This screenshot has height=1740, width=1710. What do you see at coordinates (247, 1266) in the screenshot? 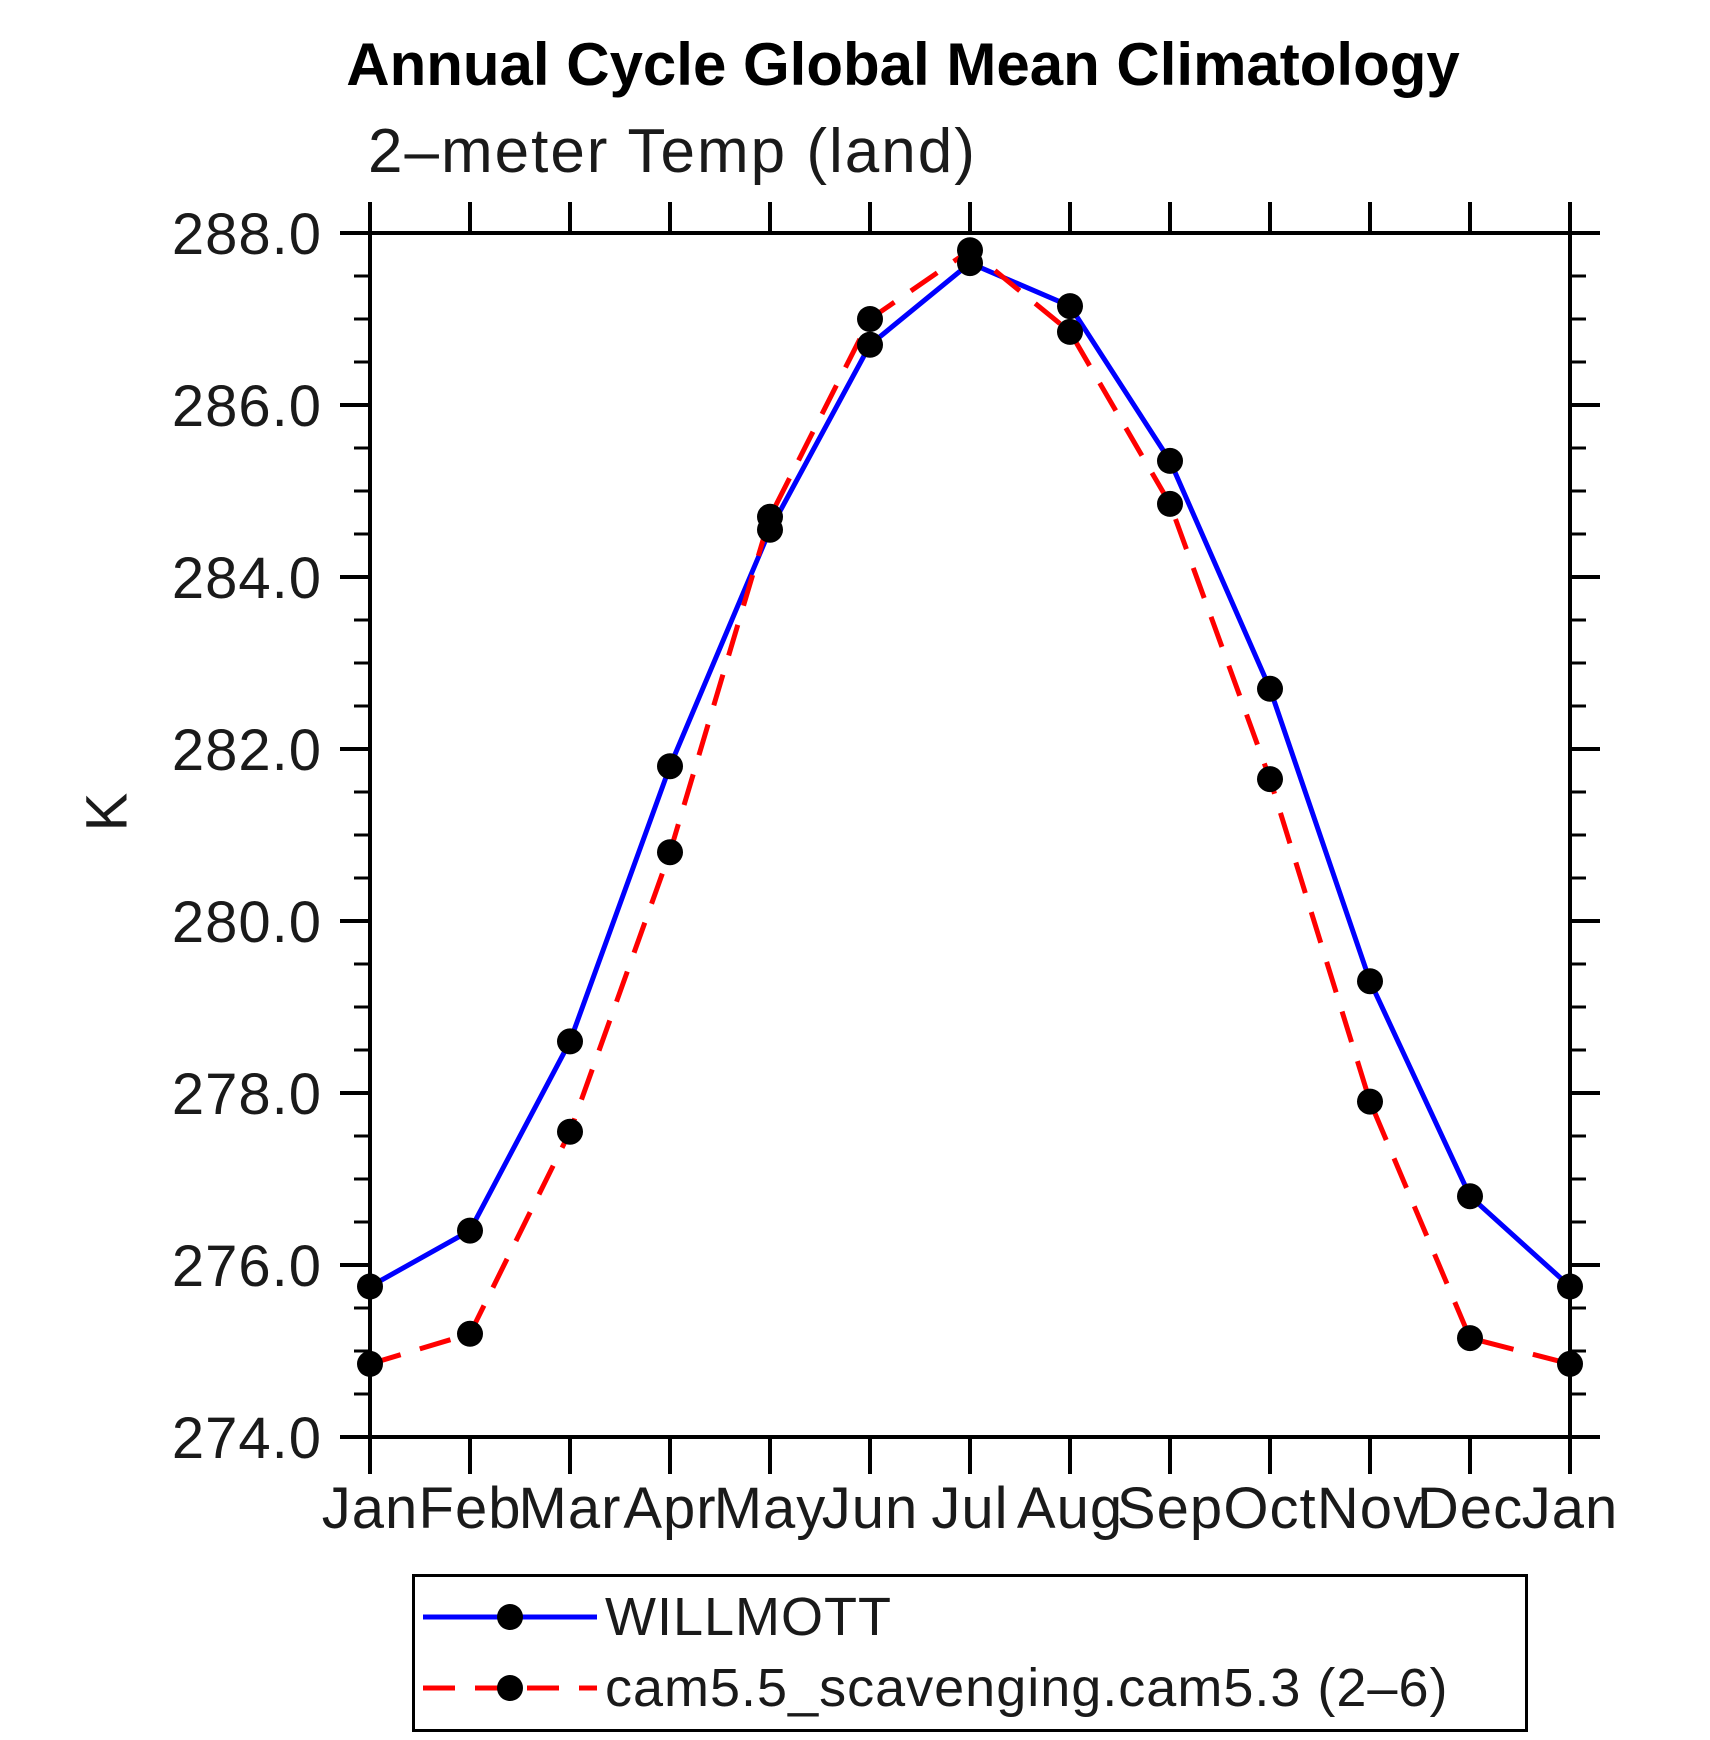
I see `y-axis-tick-label: 276.0` at bounding box center [247, 1266].